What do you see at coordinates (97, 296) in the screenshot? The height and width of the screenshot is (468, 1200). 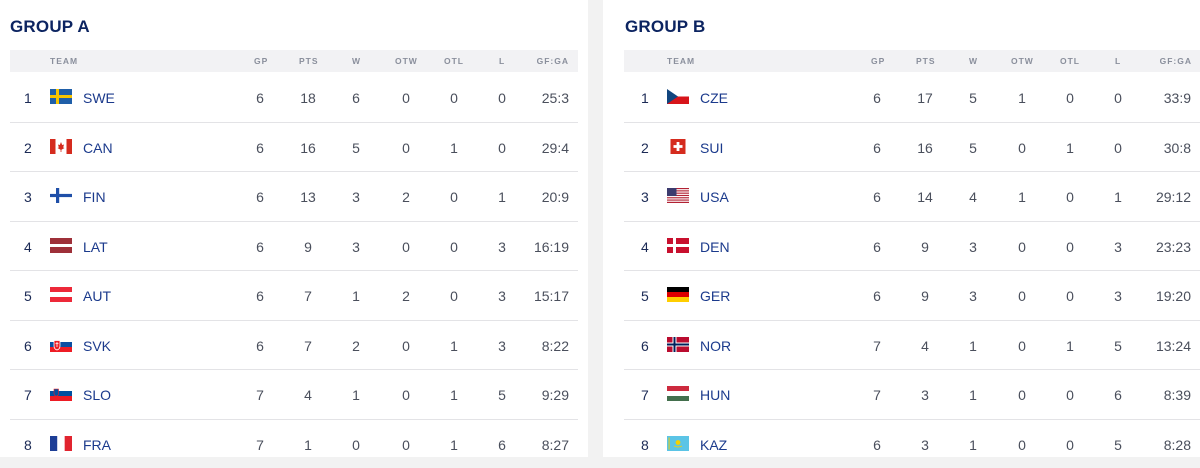 I see `team-code: AUT` at bounding box center [97, 296].